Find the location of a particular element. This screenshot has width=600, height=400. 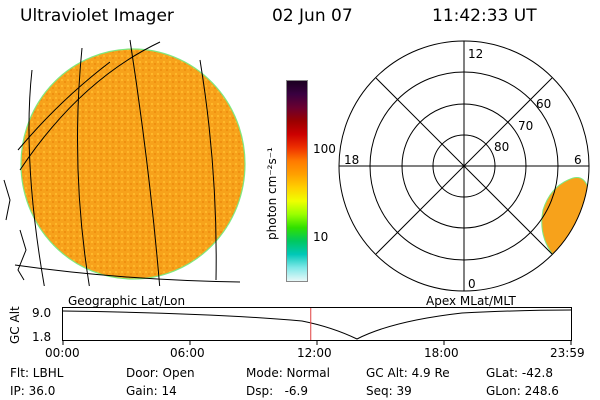

instrument-title: Ultraviolet Imager is located at coordinates (97, 16).